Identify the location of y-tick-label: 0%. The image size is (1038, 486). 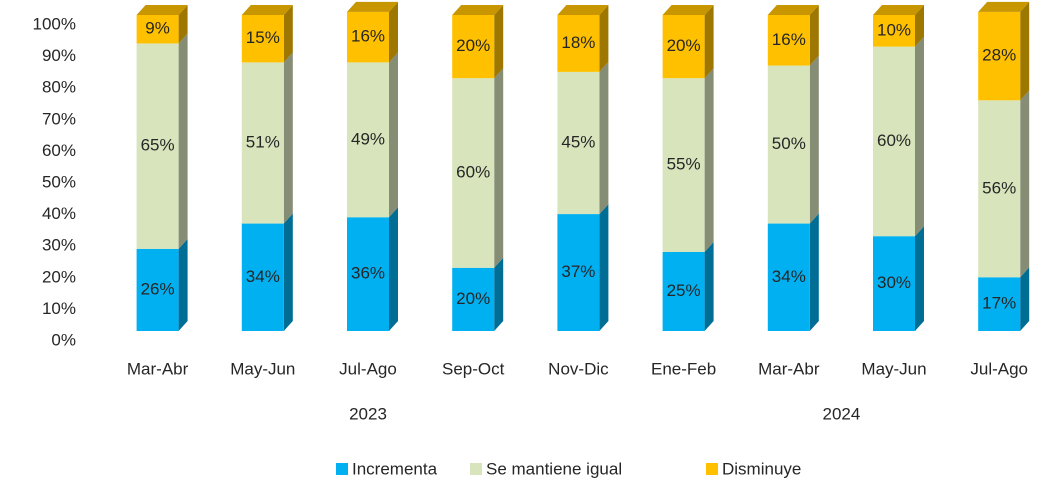
(63, 339).